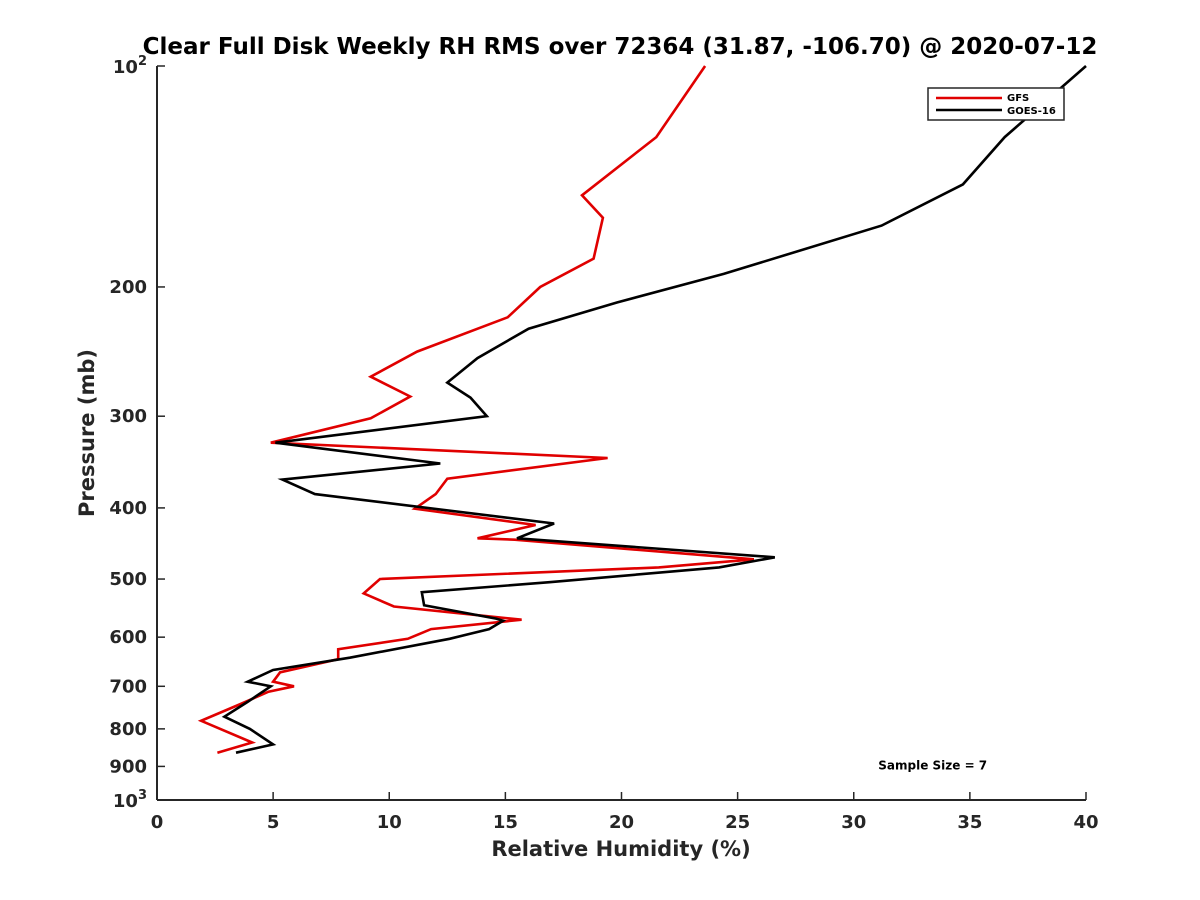 The height and width of the screenshot is (900, 1200). Describe the element at coordinates (932, 765) in the screenshot. I see `sample-size-annotation: Sample Size = 7` at that location.